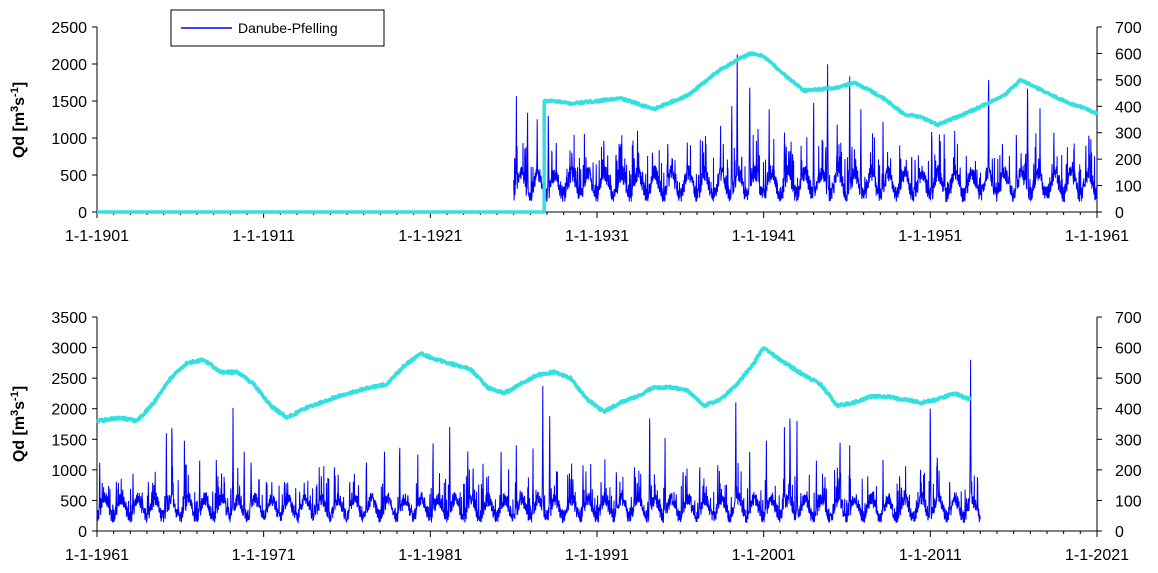 This screenshot has width=1158, height=573. I want to click on bottom-y2-tick-label: 500, so click(1128, 379).